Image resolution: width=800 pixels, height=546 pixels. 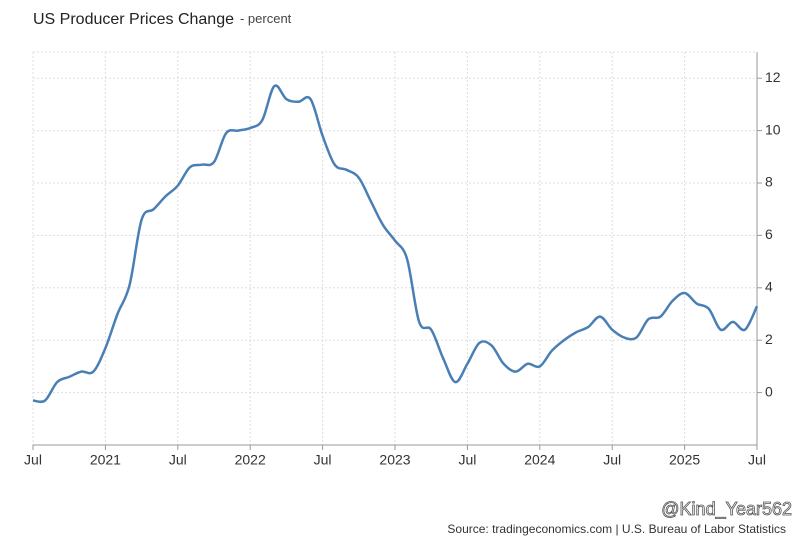 I want to click on x-tick-label: 2021, so click(x=105, y=460).